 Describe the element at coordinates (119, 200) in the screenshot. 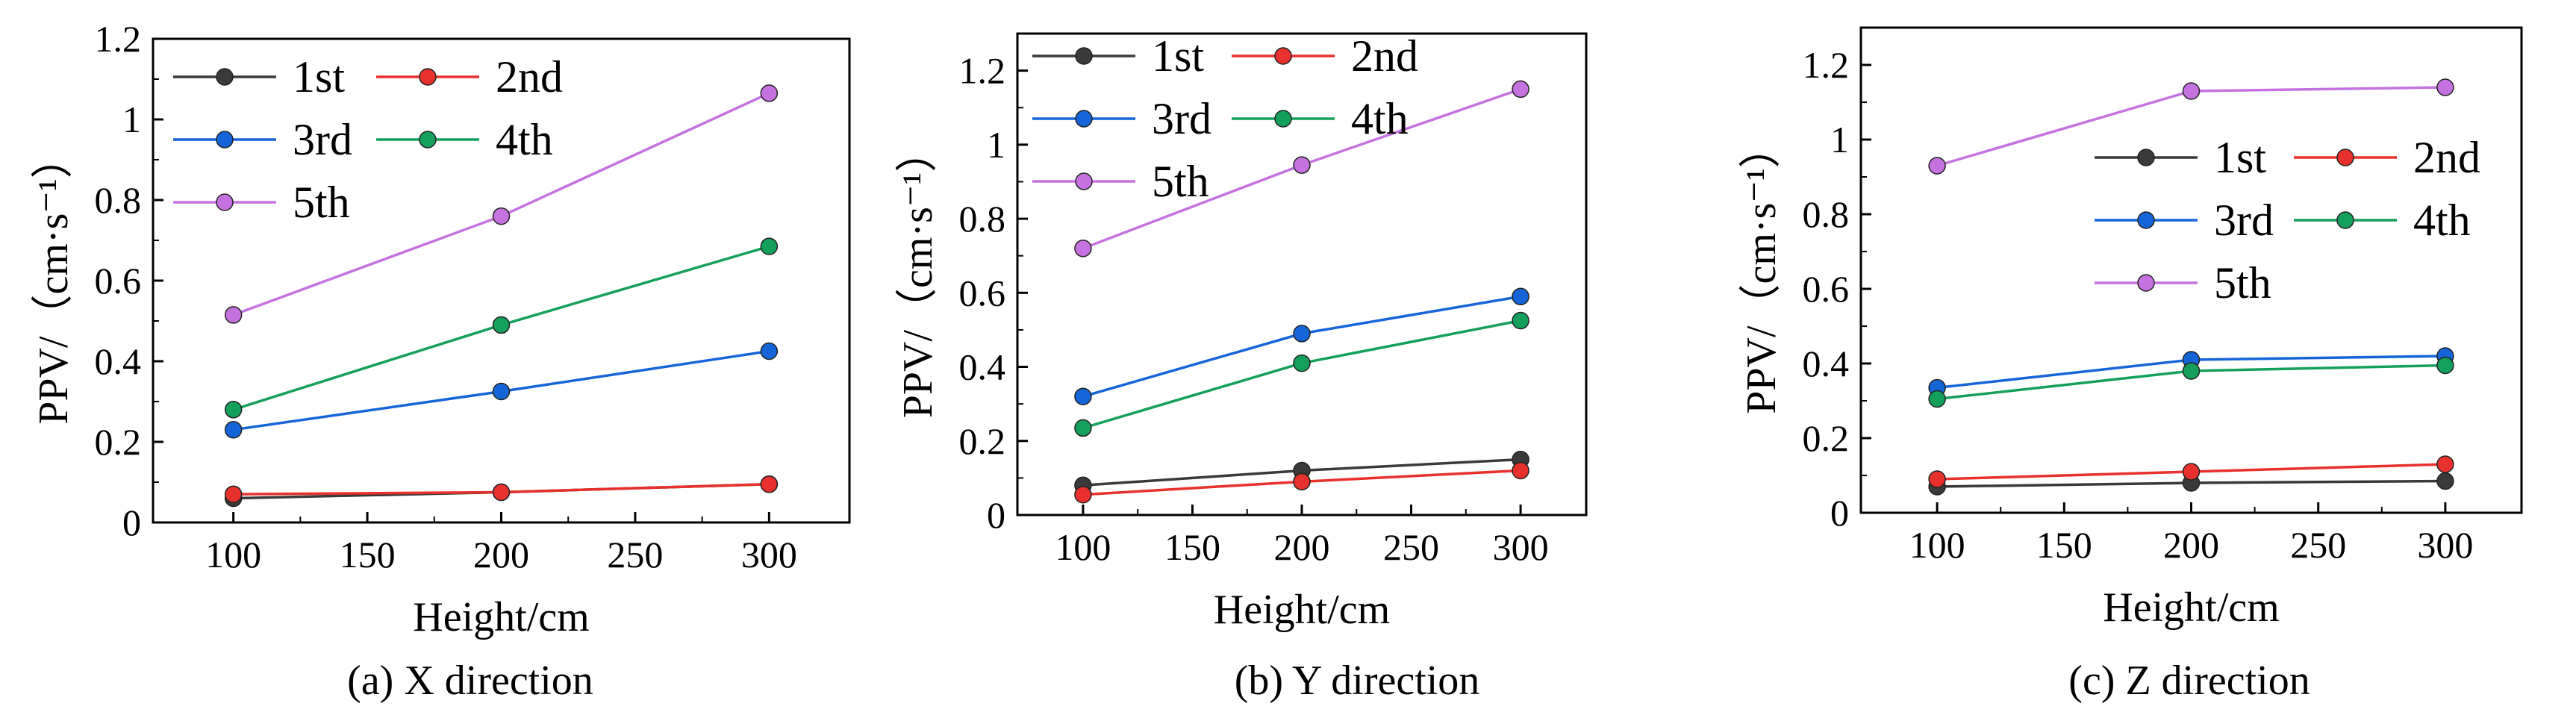

I see `y-tick-label: 0.8` at that location.